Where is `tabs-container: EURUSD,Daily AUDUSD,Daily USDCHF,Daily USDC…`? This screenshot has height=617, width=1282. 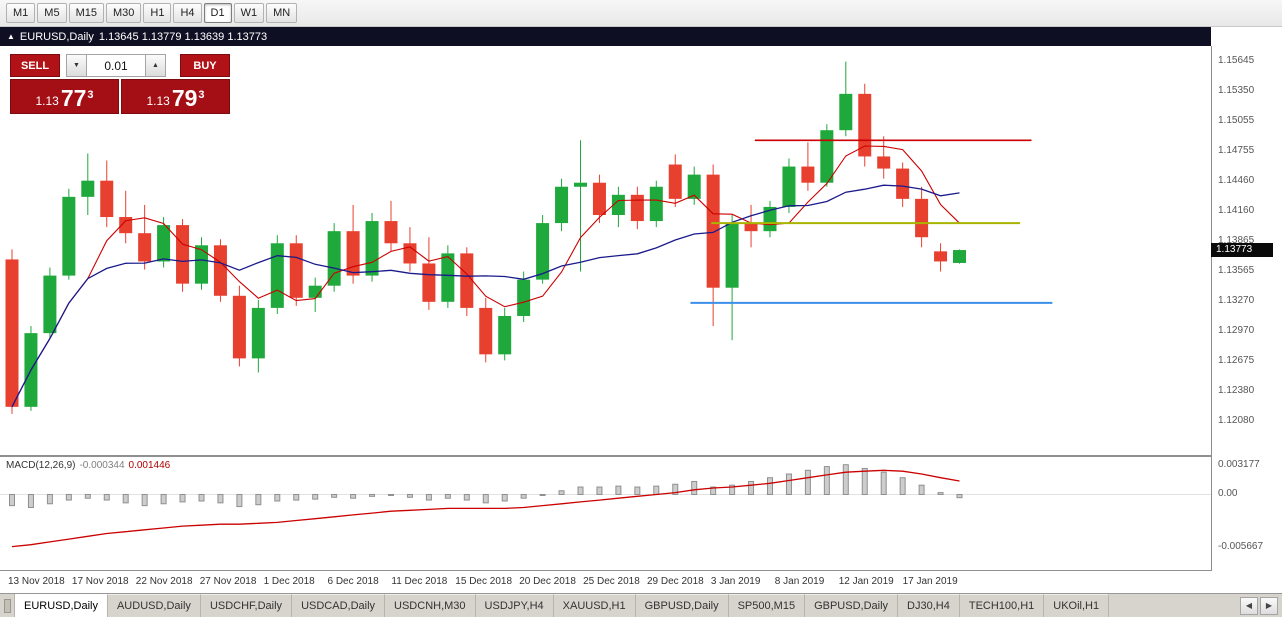
tabs-container: EURUSD,Daily AUDUSD,Daily USDCHF,Daily USDC… is located at coordinates (562, 605).